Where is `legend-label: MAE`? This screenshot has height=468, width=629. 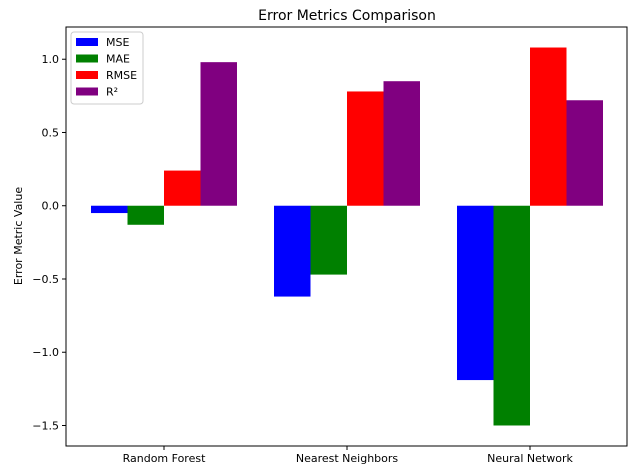 legend-label: MAE is located at coordinates (118, 59).